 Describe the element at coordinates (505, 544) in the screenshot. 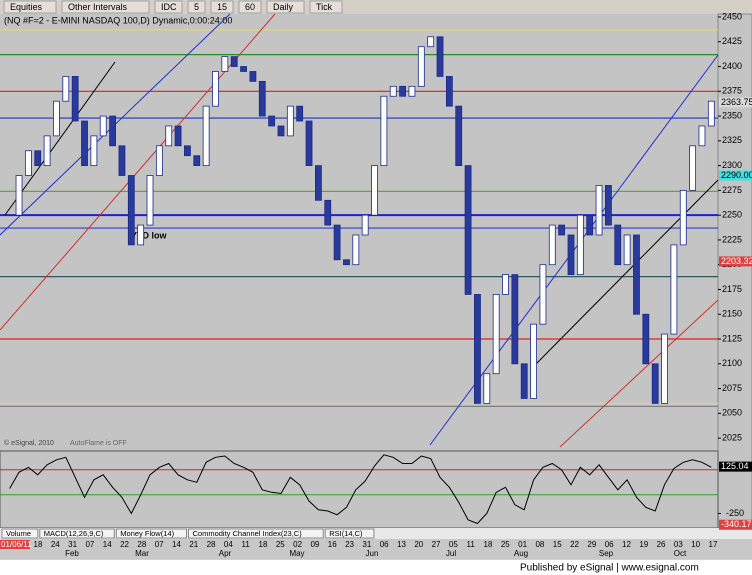

I see `x-tick-label: 25` at that location.